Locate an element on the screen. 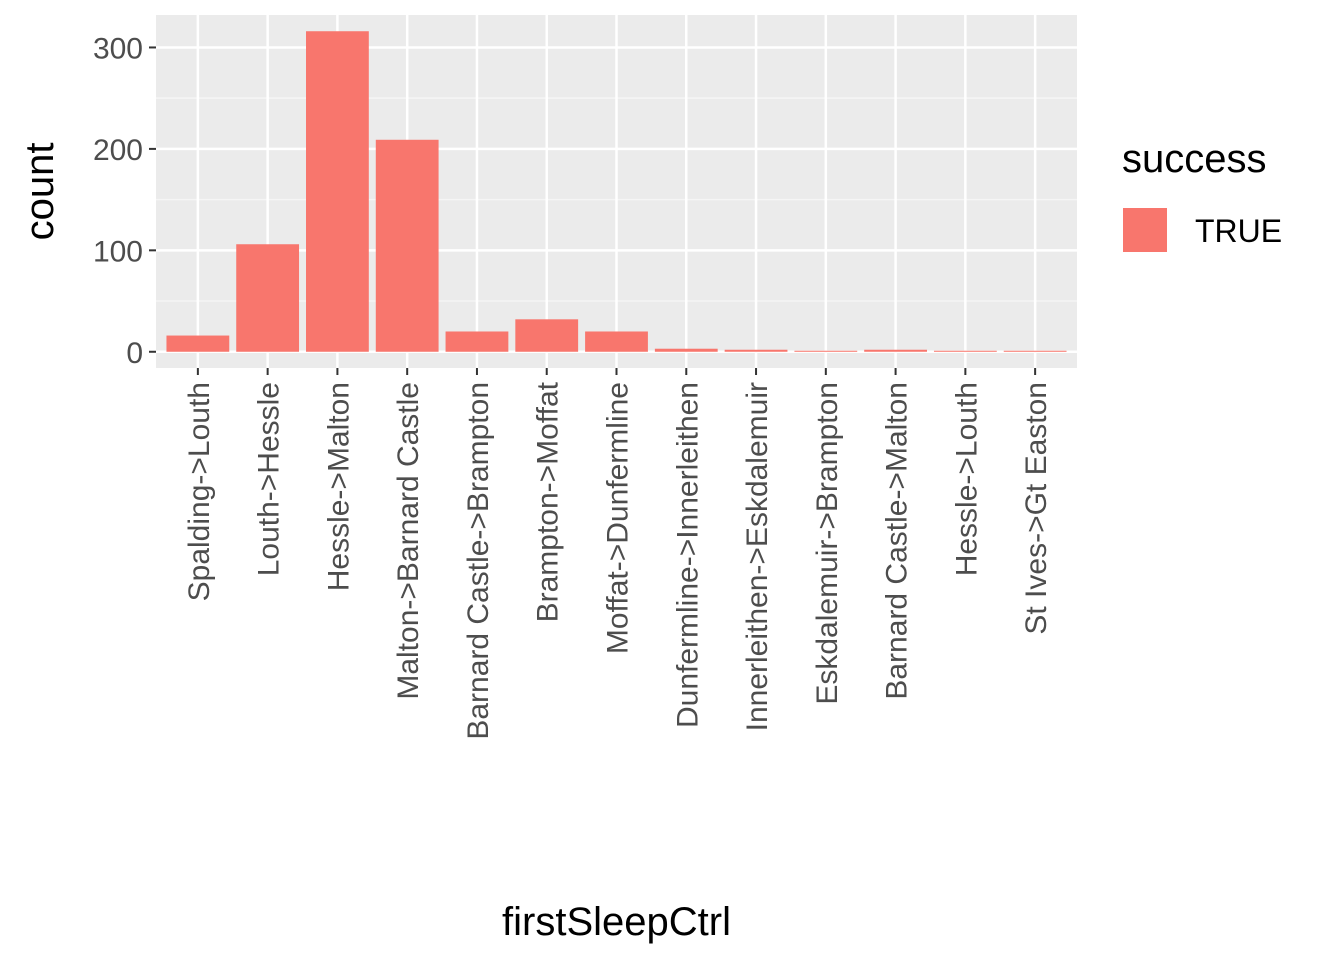  x-tick-label: Spalding->Louth is located at coordinates (199, 491).